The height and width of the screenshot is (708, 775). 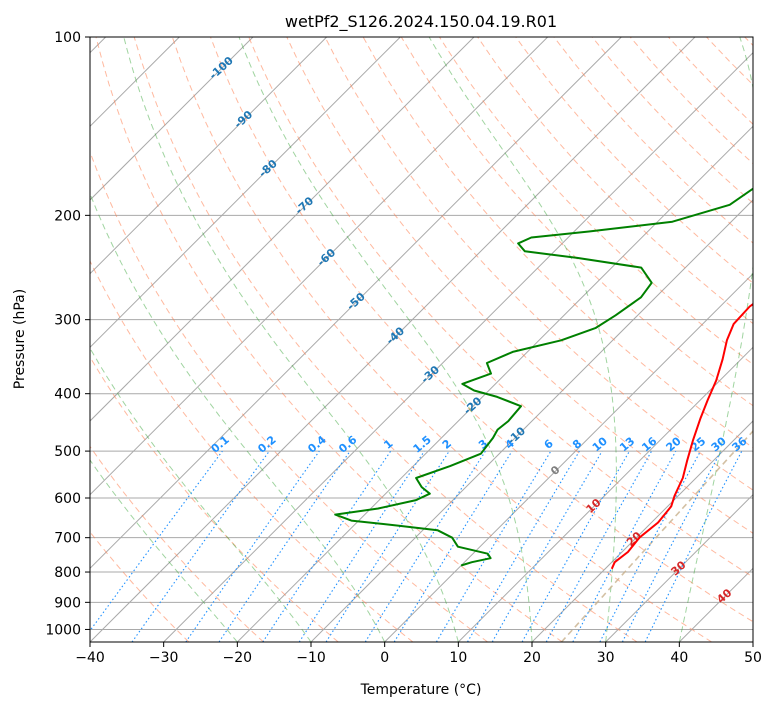 What do you see at coordinates (67, 539) in the screenshot?
I see `y-tick-label: 700` at bounding box center [67, 539].